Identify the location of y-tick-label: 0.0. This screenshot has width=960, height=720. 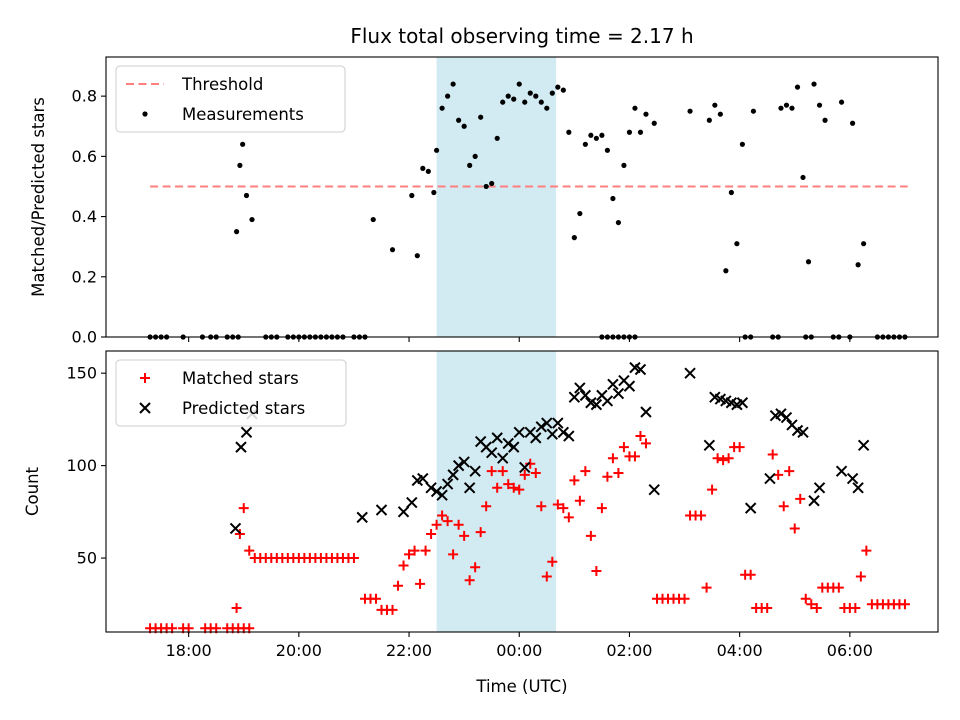
(84, 337).